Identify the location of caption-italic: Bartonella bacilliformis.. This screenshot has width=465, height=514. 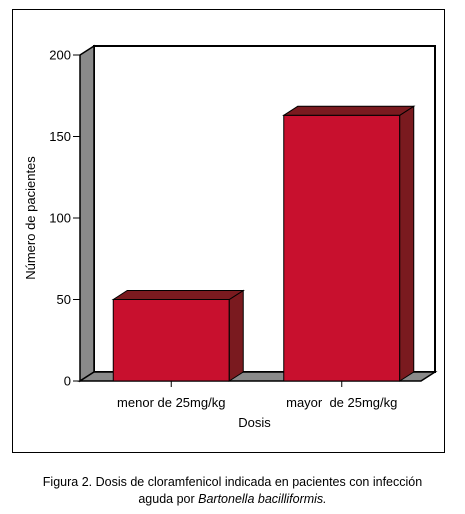
(262, 499).